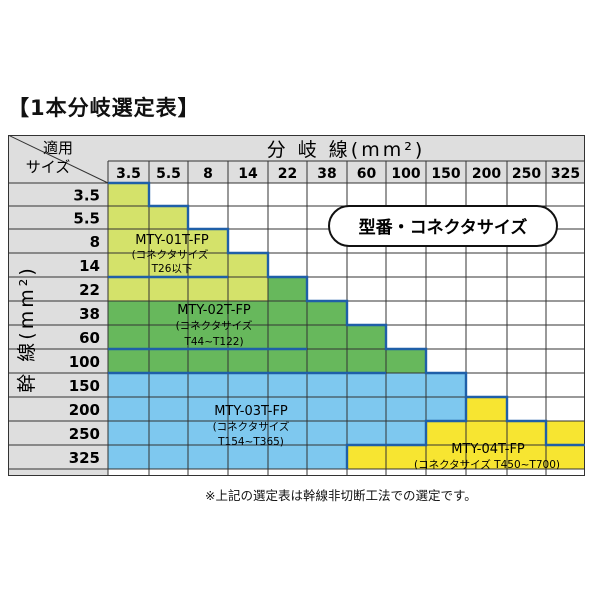 This screenshot has width=600, height=600. Describe the element at coordinates (326, 174) in the screenshot. I see `branch-size-label: 38` at that location.